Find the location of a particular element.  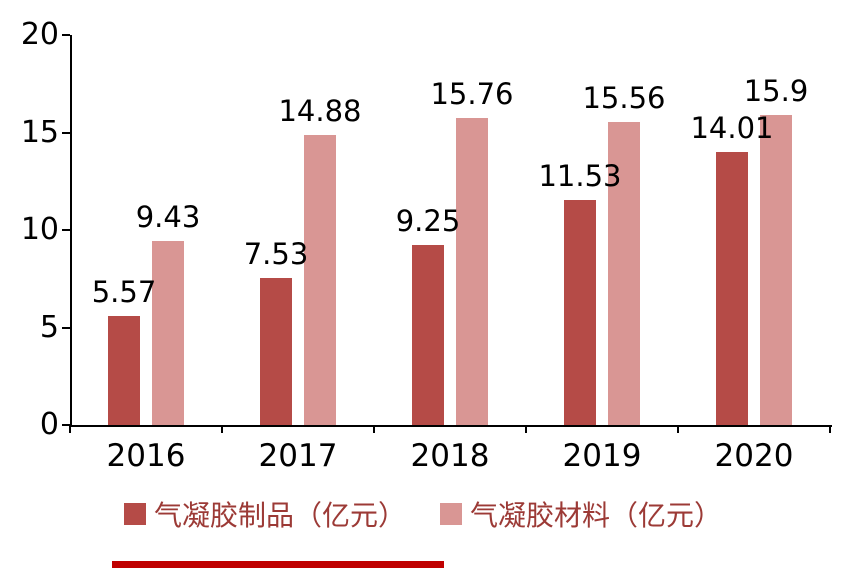

bar-value-label: 9.43 is located at coordinates (168, 217).